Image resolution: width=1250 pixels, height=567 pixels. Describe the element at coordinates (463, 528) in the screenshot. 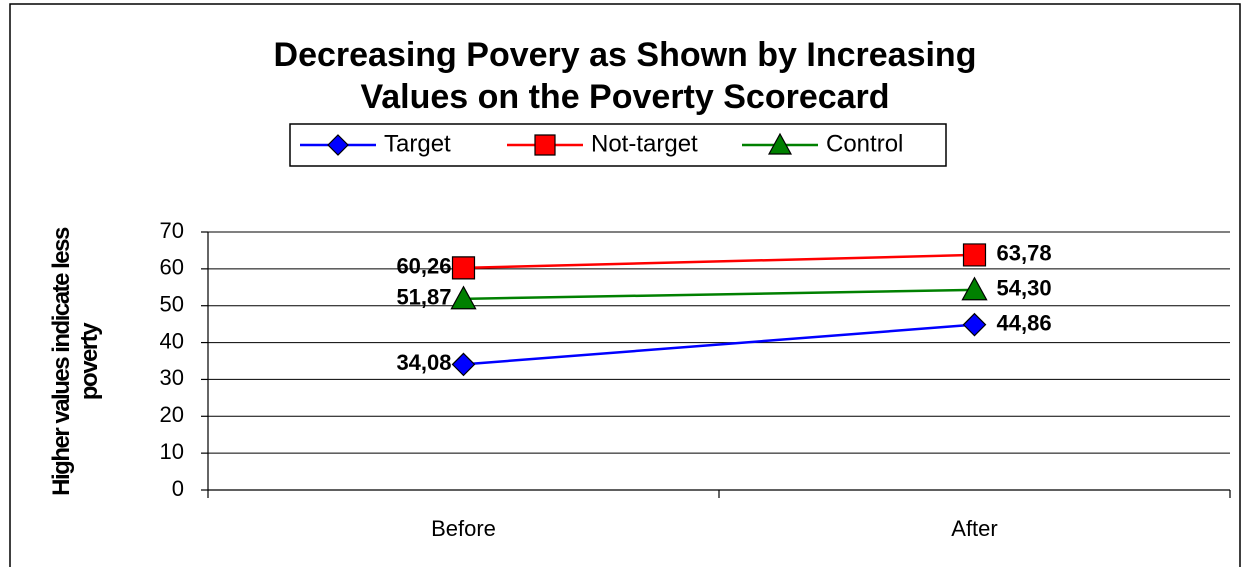

I see `x-tick-label: Before` at that location.